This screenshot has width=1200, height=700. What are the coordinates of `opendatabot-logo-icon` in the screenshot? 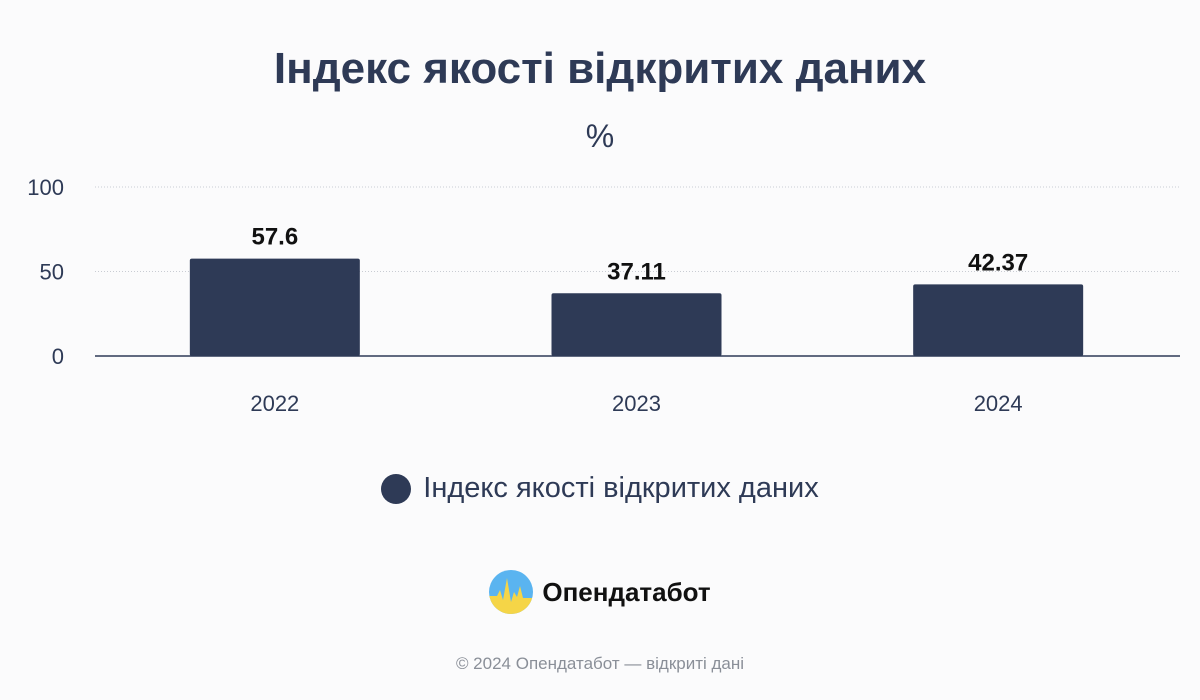 It's located at (511, 592).